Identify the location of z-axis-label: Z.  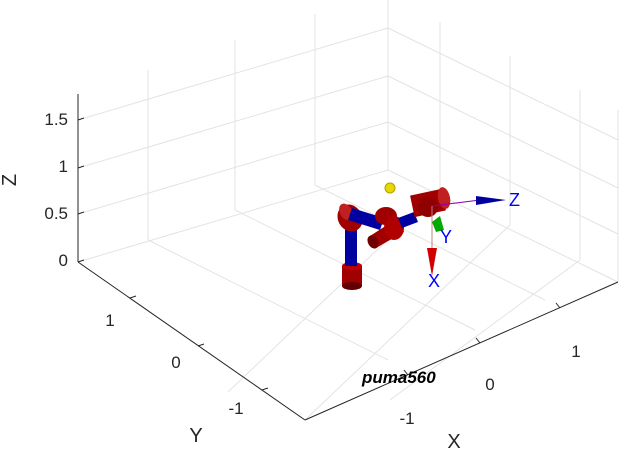
(10, 180).